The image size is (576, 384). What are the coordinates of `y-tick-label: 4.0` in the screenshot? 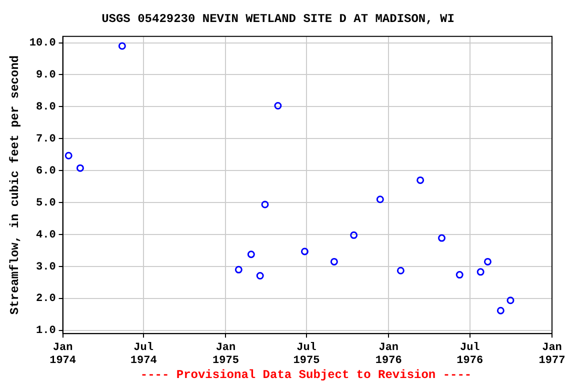 It's located at (46, 235).